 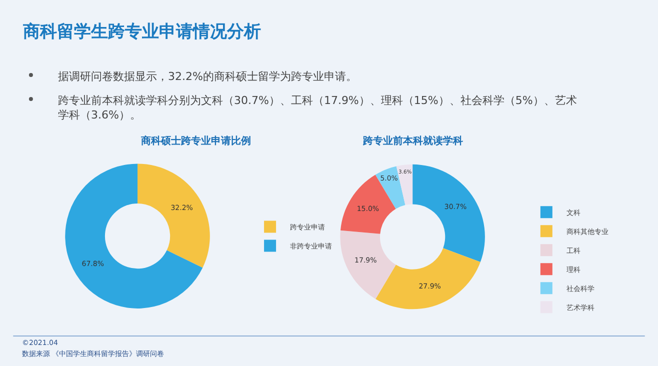 What do you see at coordinates (412, 141) in the screenshot?
I see `chart-title: 跨专业前本科就读学科` at bounding box center [412, 141].